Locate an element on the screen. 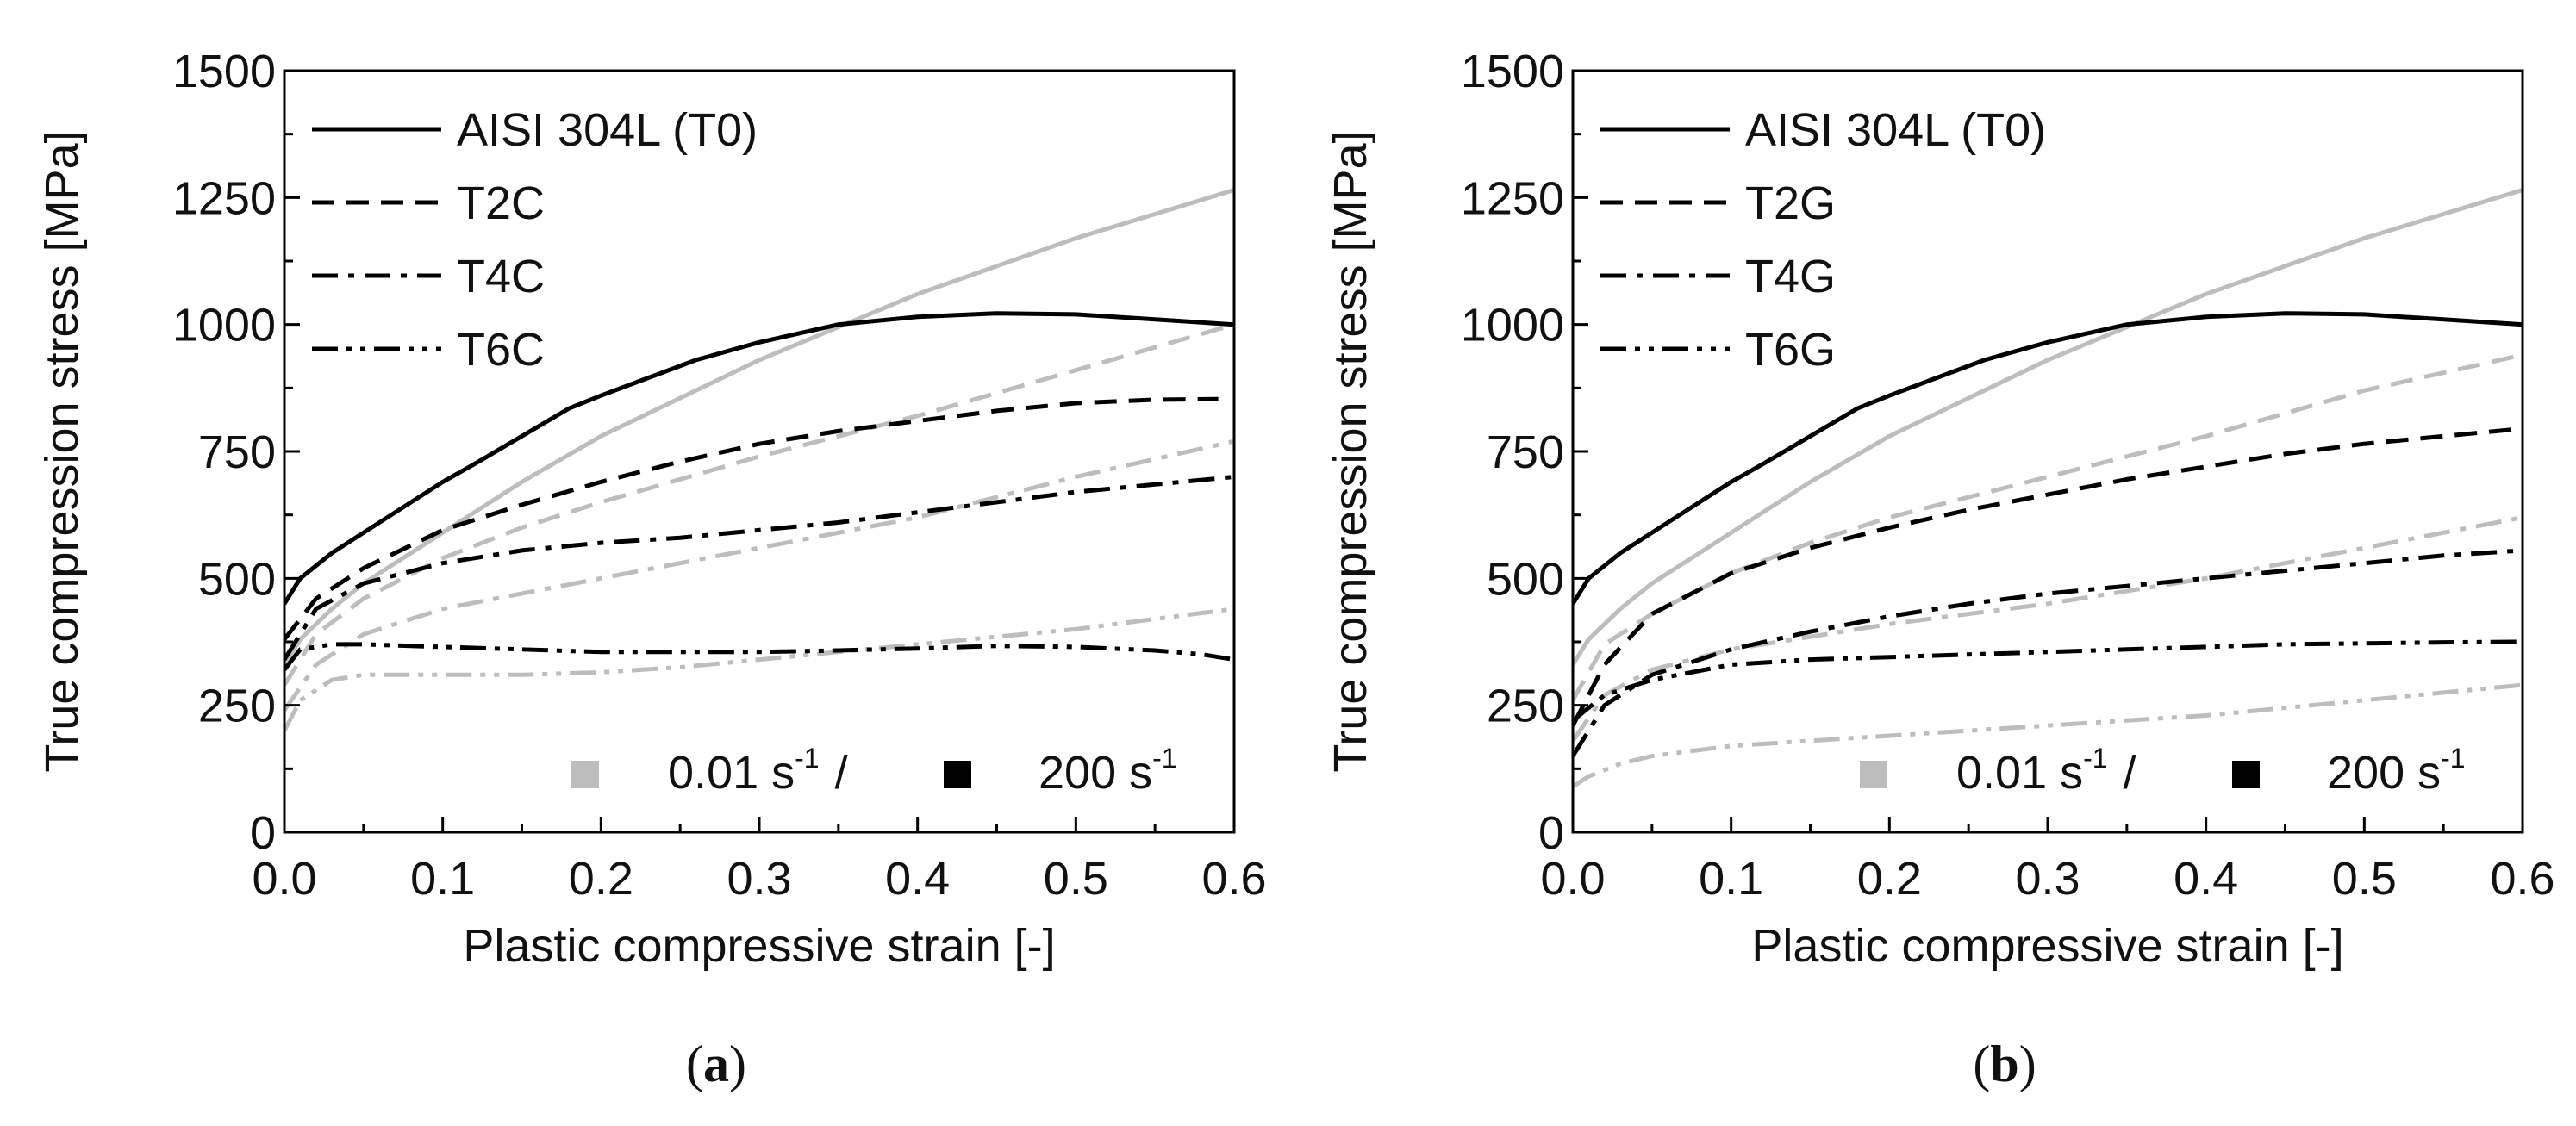 The image size is (2576, 1126). series-line-t2c-dynamic is located at coordinates (751, 518).